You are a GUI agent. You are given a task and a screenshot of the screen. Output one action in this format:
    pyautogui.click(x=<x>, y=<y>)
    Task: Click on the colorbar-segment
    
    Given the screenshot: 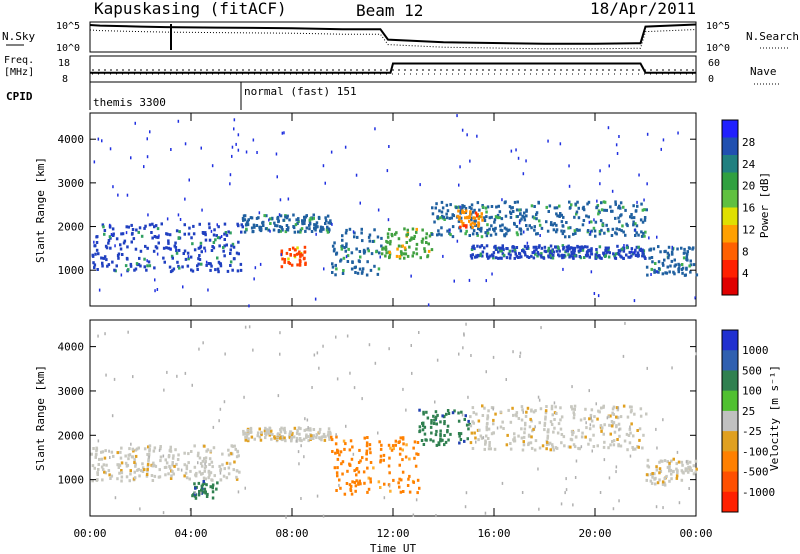 What is the action you would take?
    pyautogui.click(x=730, y=381)
    